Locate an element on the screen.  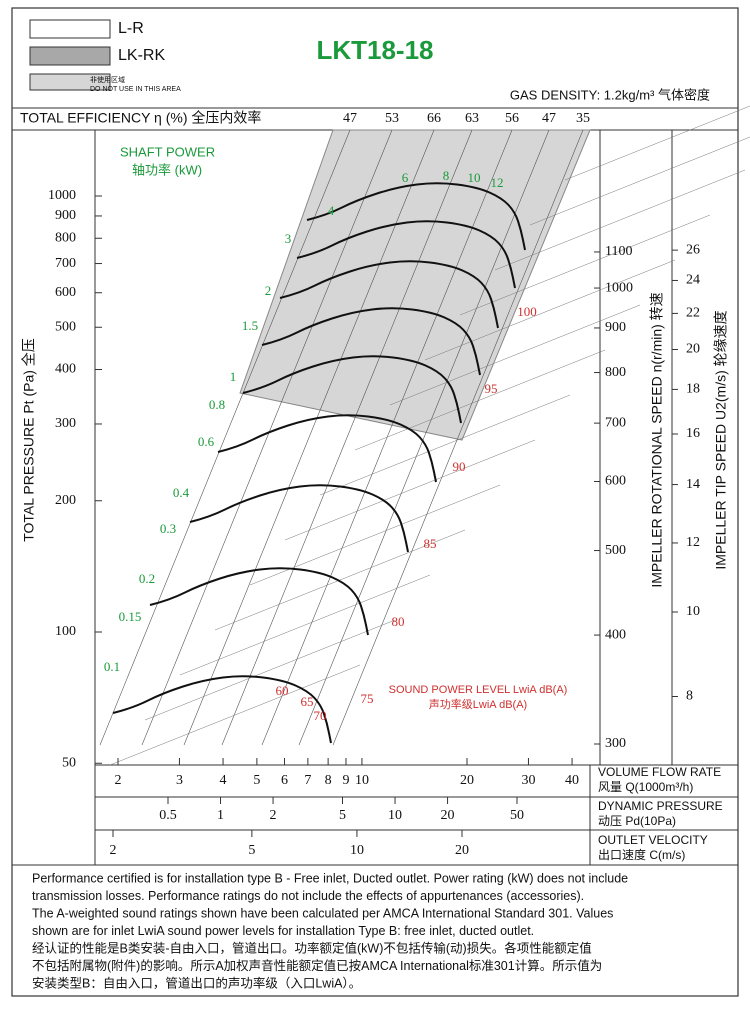
legend-label: L-R is located at coordinates (131, 28).